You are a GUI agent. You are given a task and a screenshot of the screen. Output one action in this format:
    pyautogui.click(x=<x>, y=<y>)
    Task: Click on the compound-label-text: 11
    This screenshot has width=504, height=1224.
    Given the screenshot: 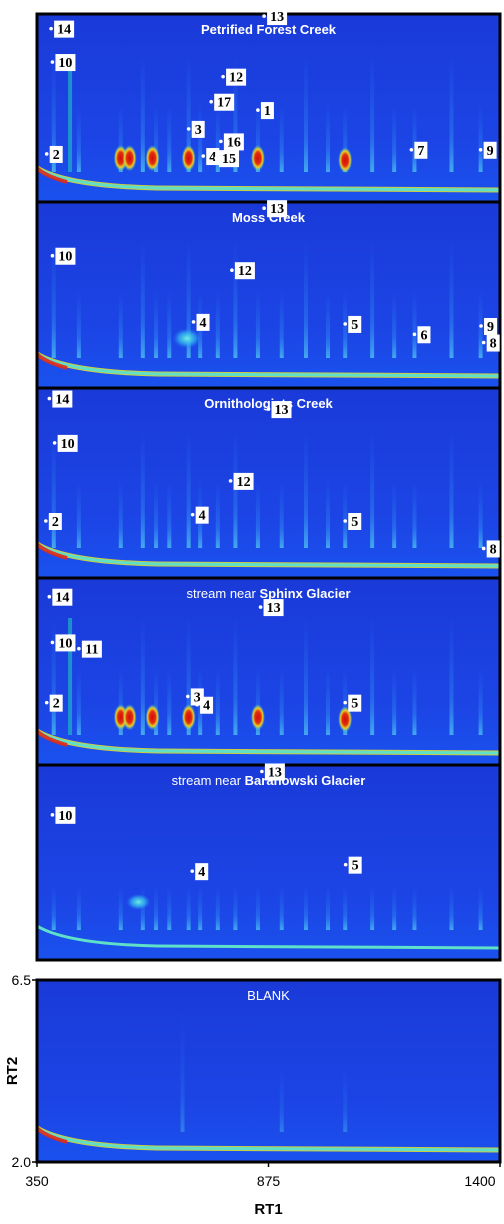 What is the action you would take?
    pyautogui.click(x=91, y=650)
    